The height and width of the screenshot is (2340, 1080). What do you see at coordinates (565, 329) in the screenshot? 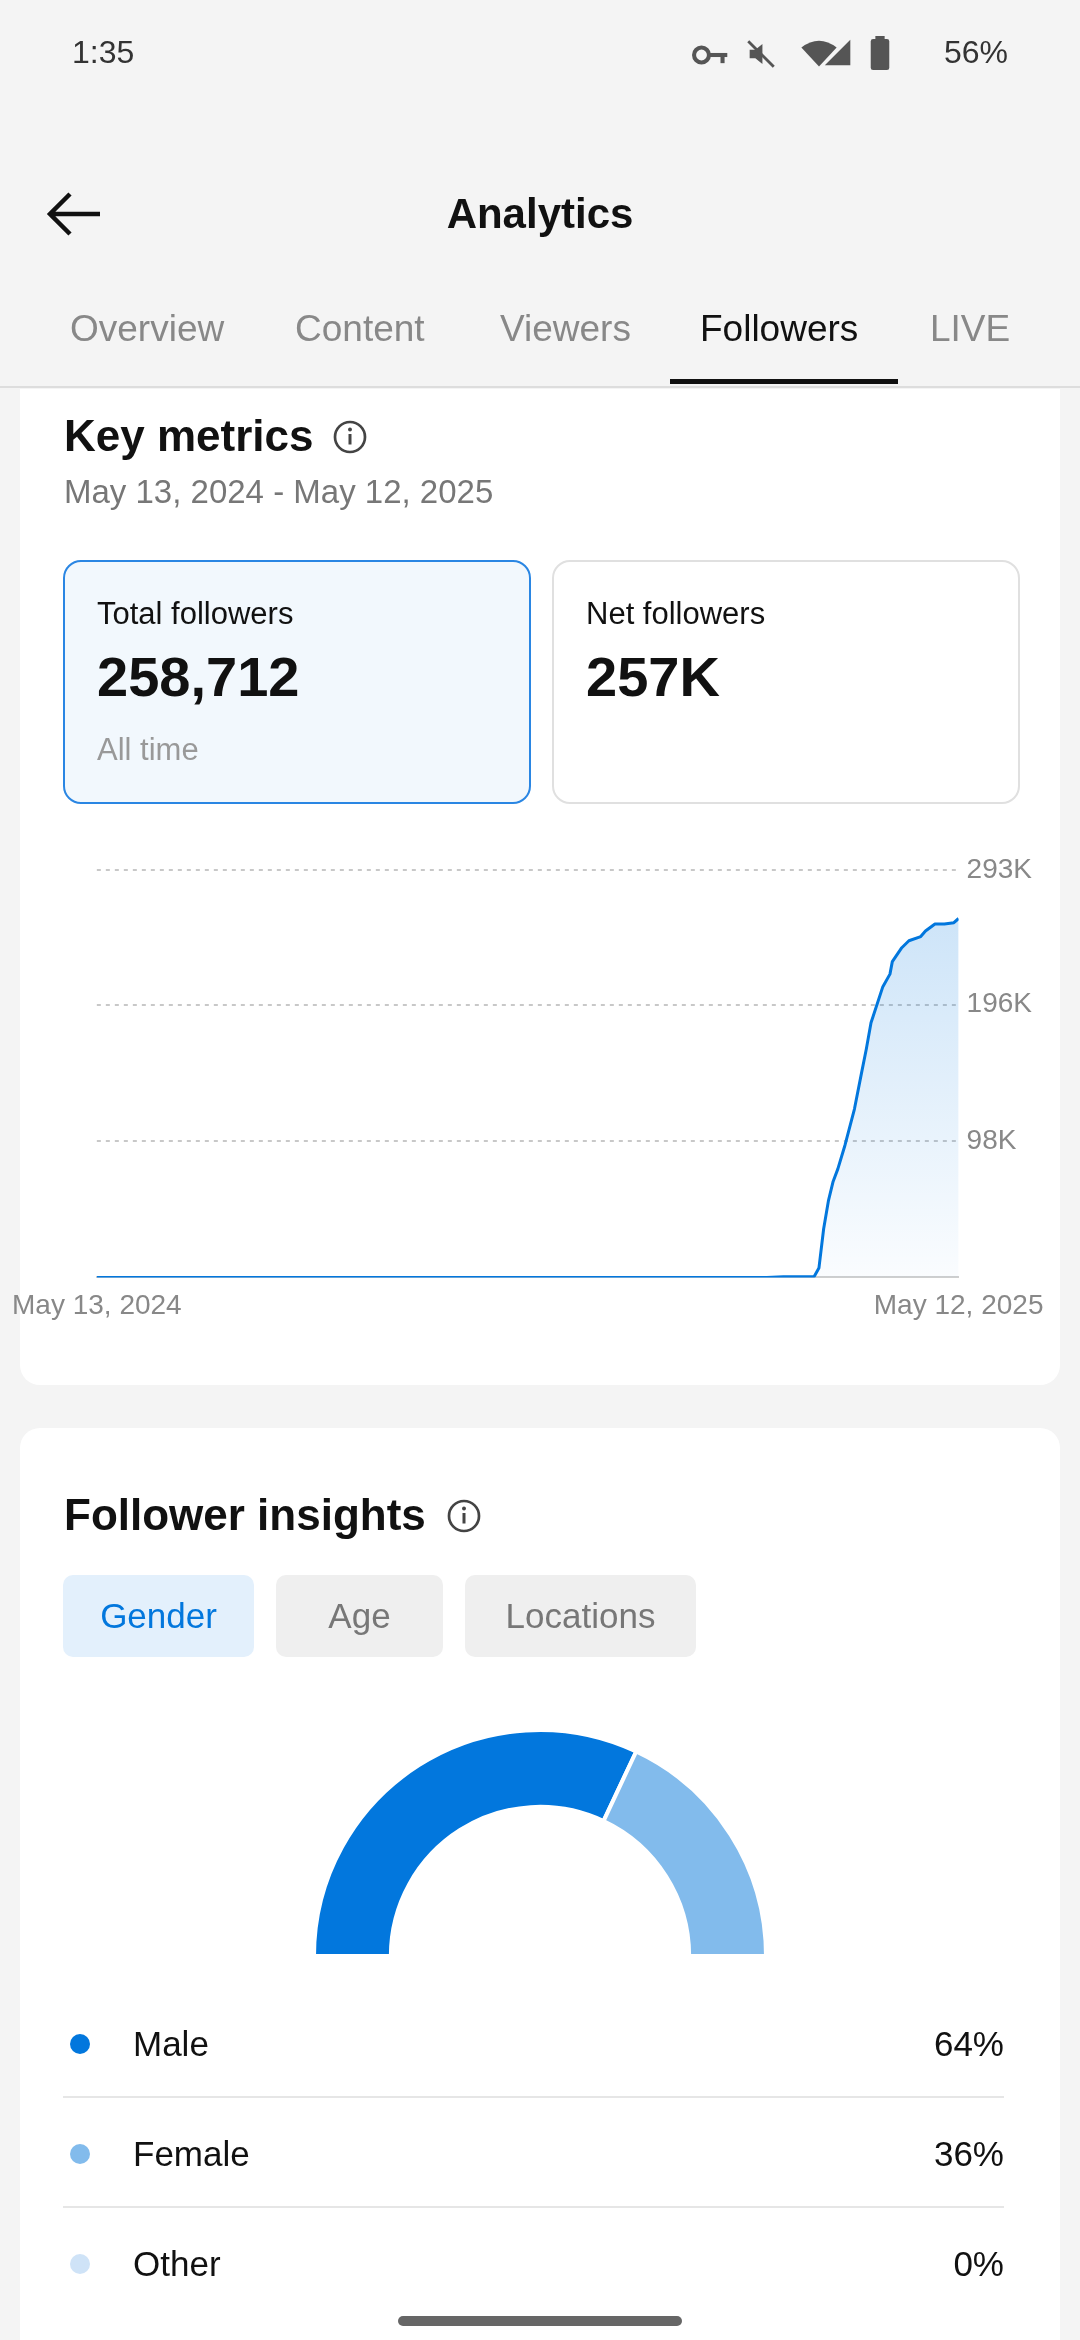
I see `text: Viewers` at bounding box center [565, 329].